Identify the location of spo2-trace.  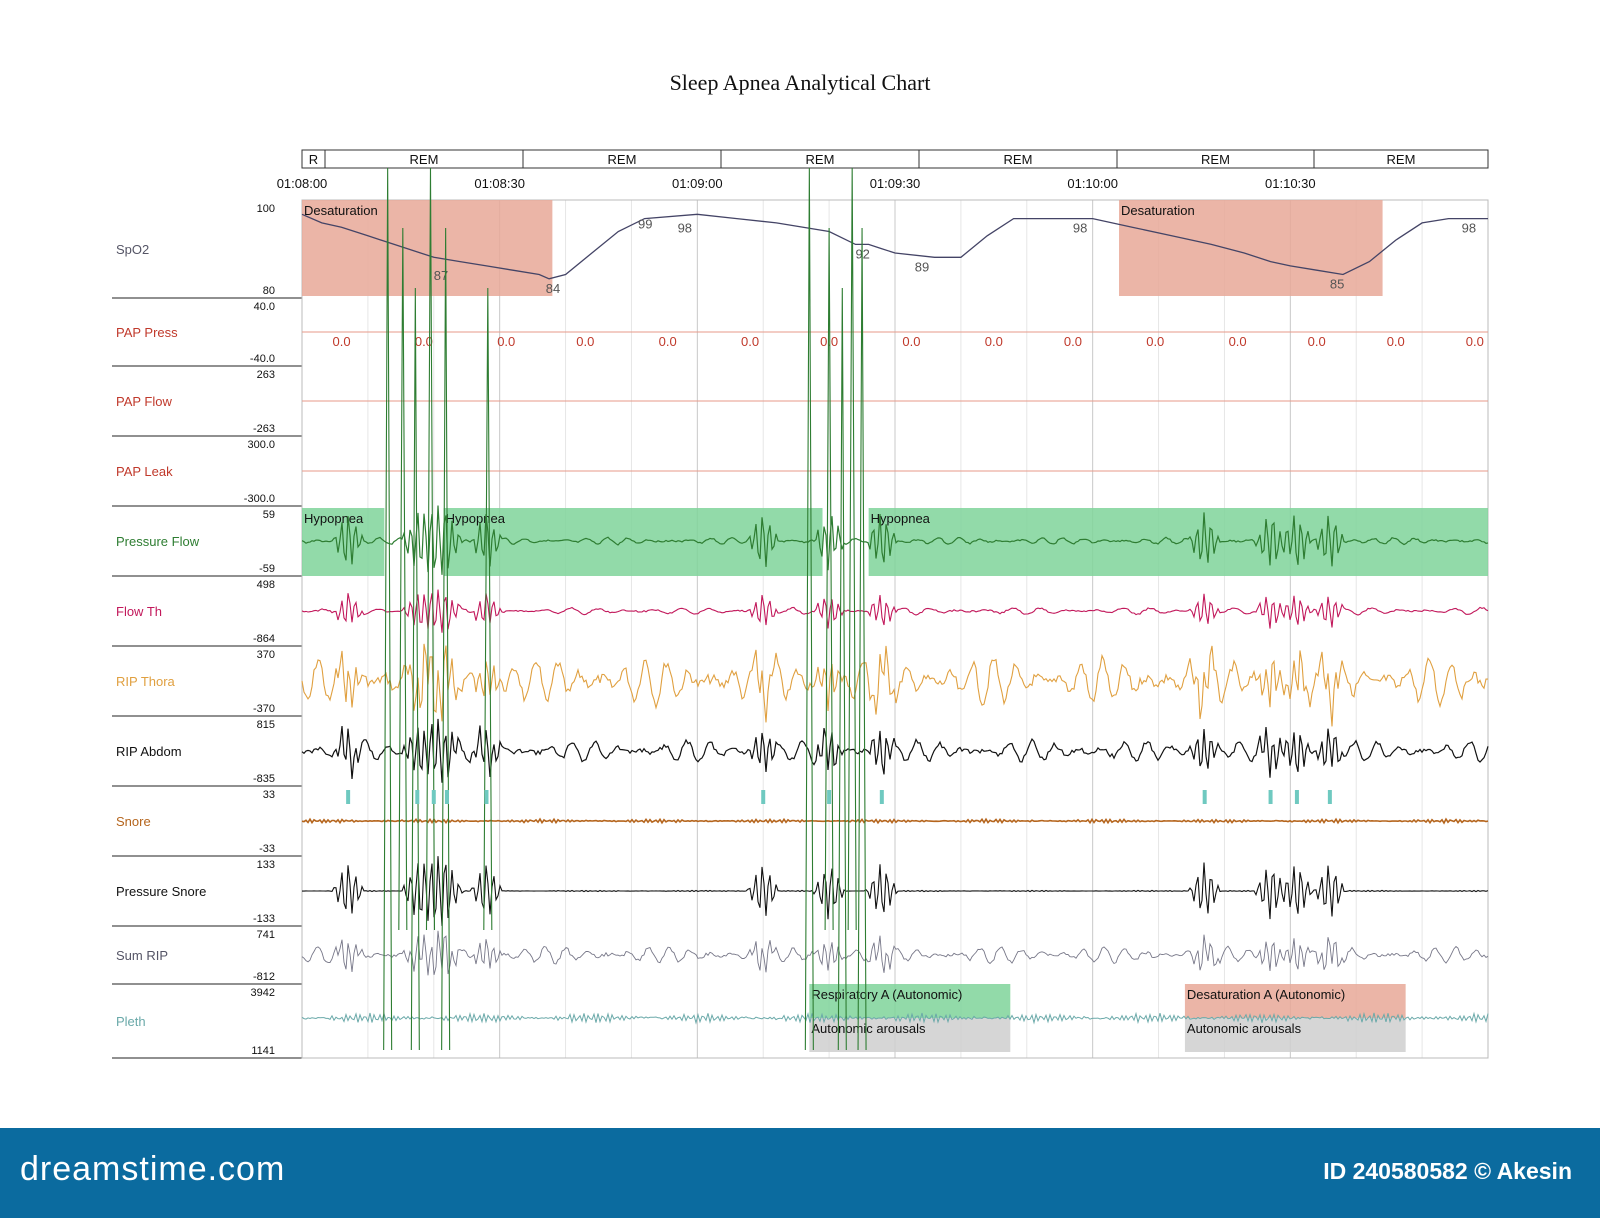
(894, 246).